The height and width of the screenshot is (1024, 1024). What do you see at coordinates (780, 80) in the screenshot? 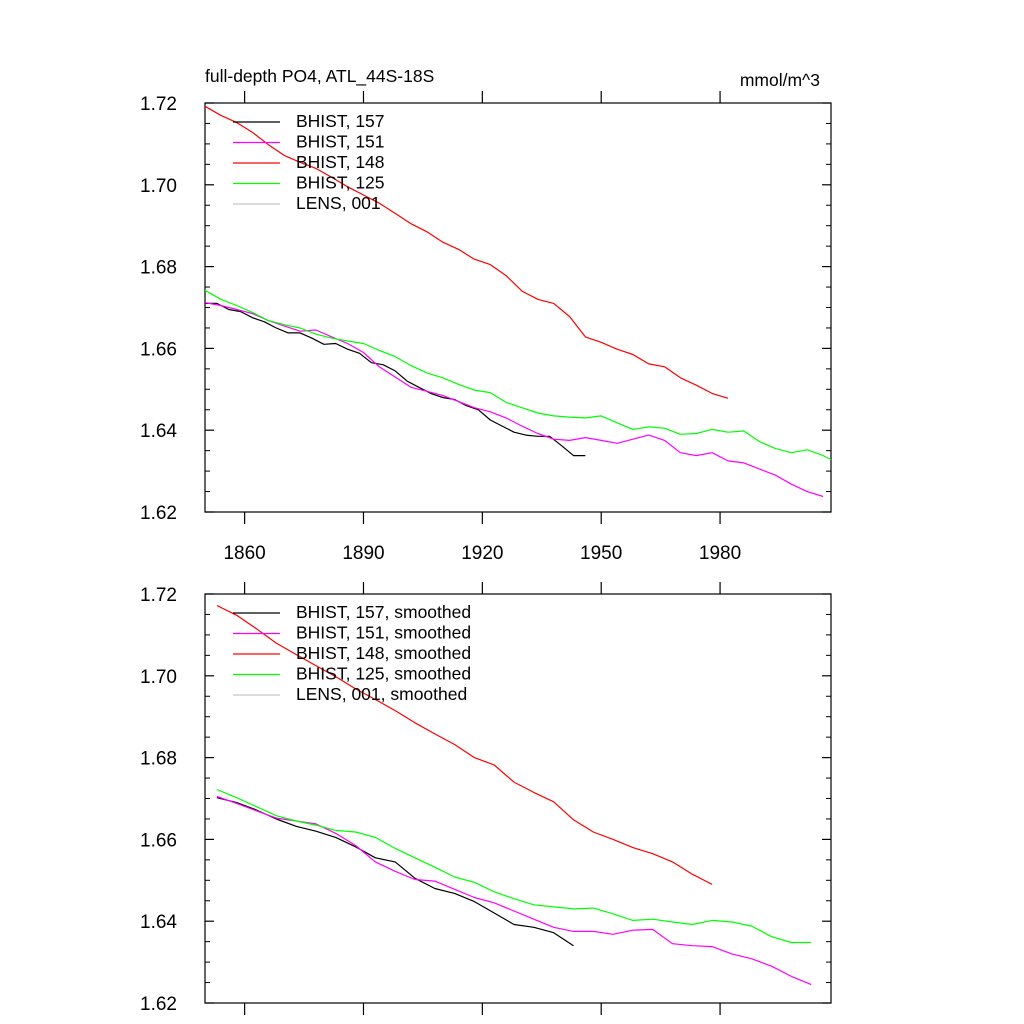
I see `units-label: mmol/m^3` at bounding box center [780, 80].